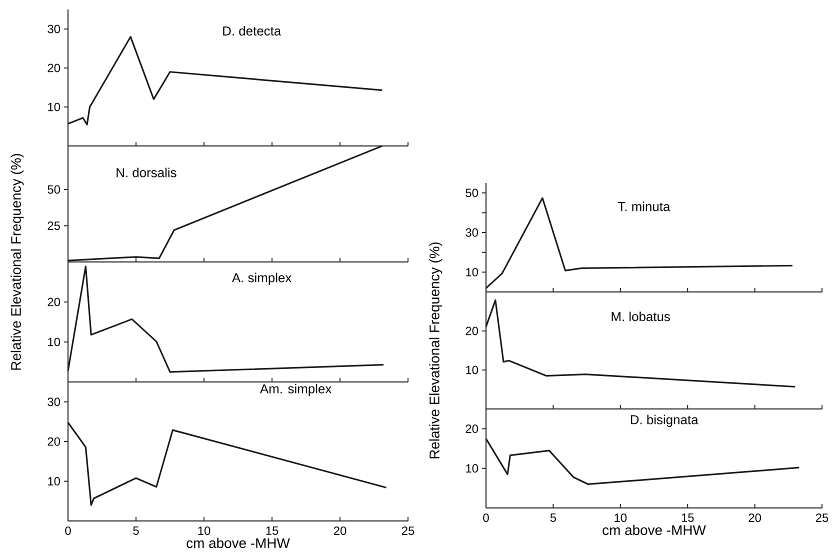 This screenshot has height=558, width=834. What do you see at coordinates (664, 420) in the screenshot?
I see `chart-title: D. bisignata` at bounding box center [664, 420].